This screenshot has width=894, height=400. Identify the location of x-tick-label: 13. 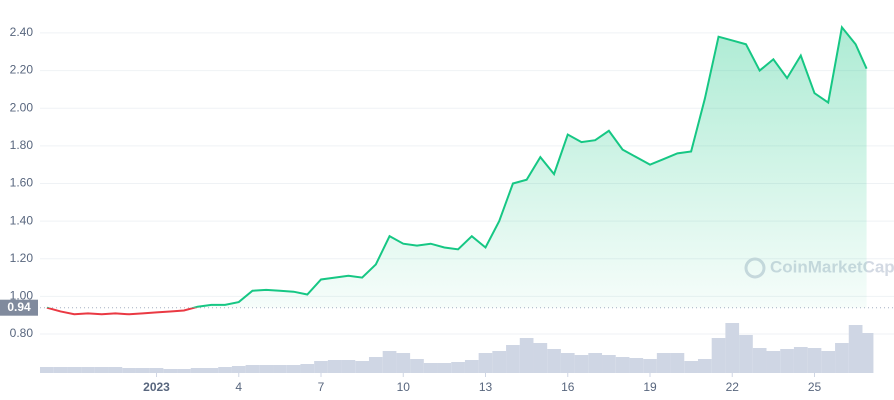
(486, 387).